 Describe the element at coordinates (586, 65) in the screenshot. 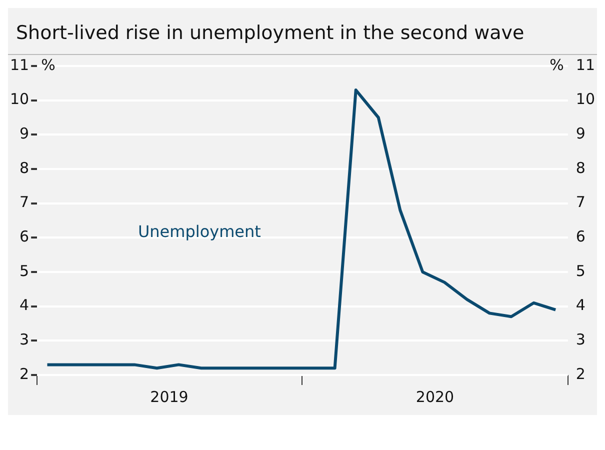

I see `y2-tick-label: 11` at that location.